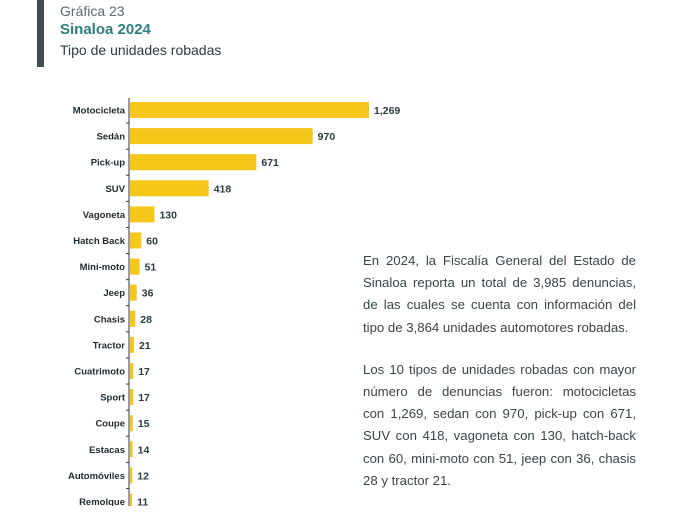 The width and height of the screenshot is (689, 512). I want to click on value-label: 130, so click(168, 215).